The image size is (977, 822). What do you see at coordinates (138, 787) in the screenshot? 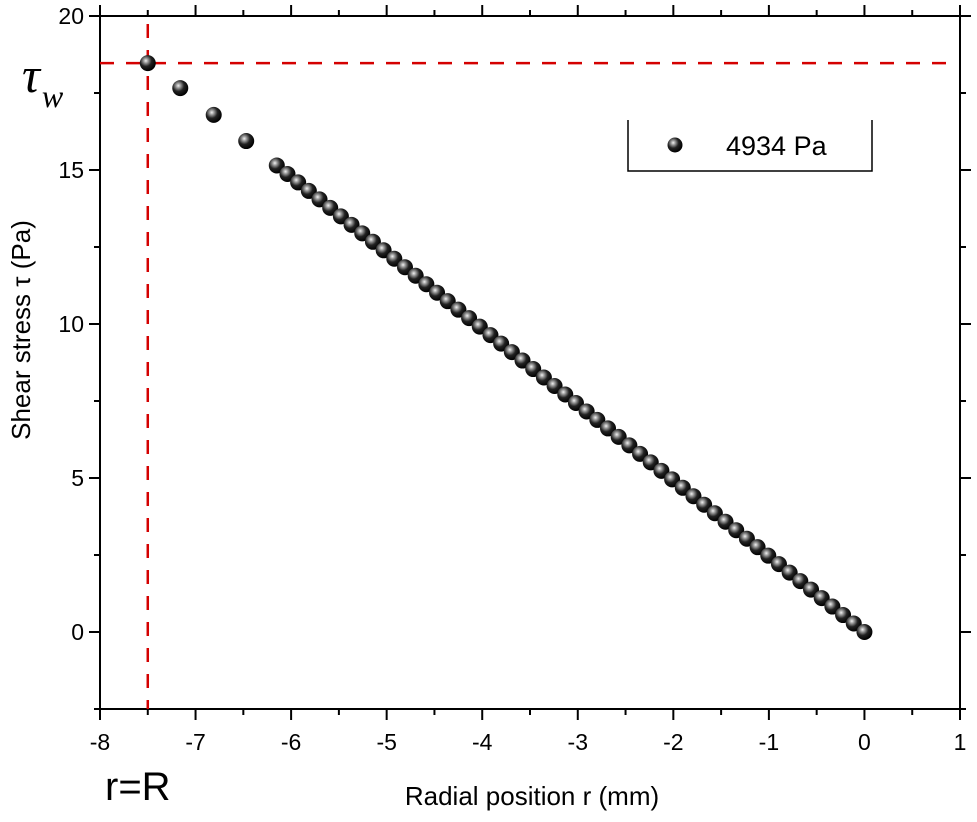
I see `r-equals-R-label: r=R` at bounding box center [138, 787].